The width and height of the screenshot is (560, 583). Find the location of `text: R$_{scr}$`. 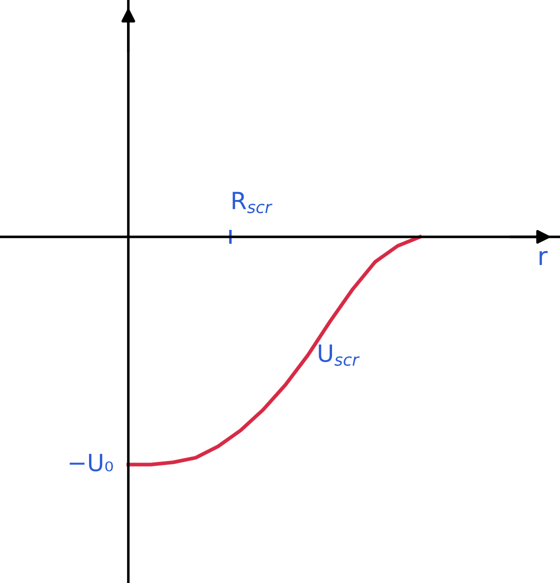

text: R$_{scr}$ is located at coordinates (252, 203).